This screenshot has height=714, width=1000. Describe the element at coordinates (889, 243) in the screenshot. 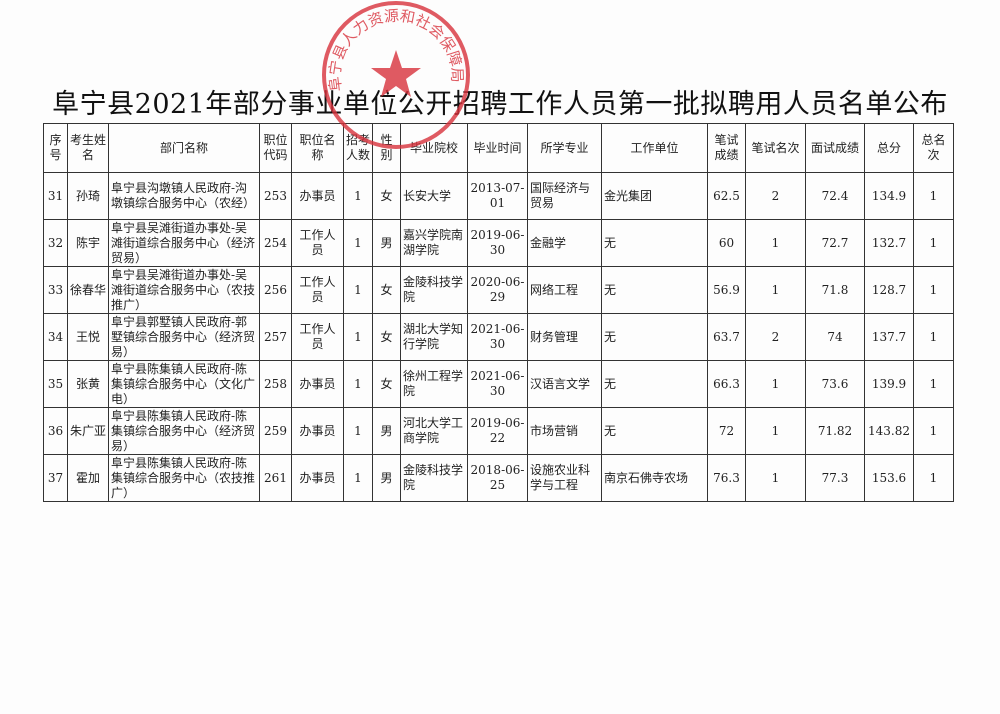

I see `cell-14: 132.7` at that location.